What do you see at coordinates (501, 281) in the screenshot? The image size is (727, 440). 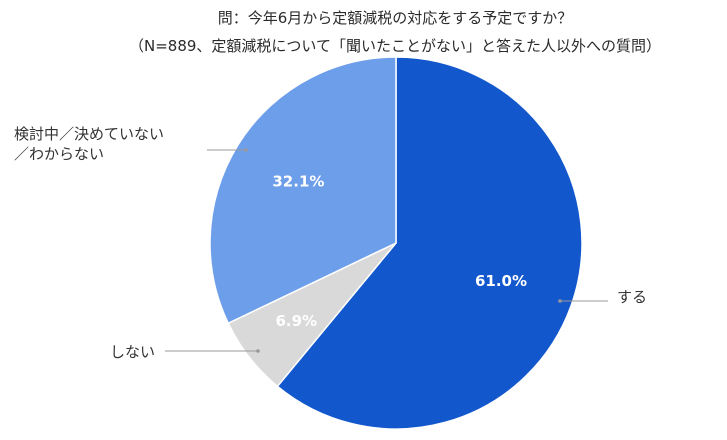 I see `slice-percent-label: 61.0%` at bounding box center [501, 281].